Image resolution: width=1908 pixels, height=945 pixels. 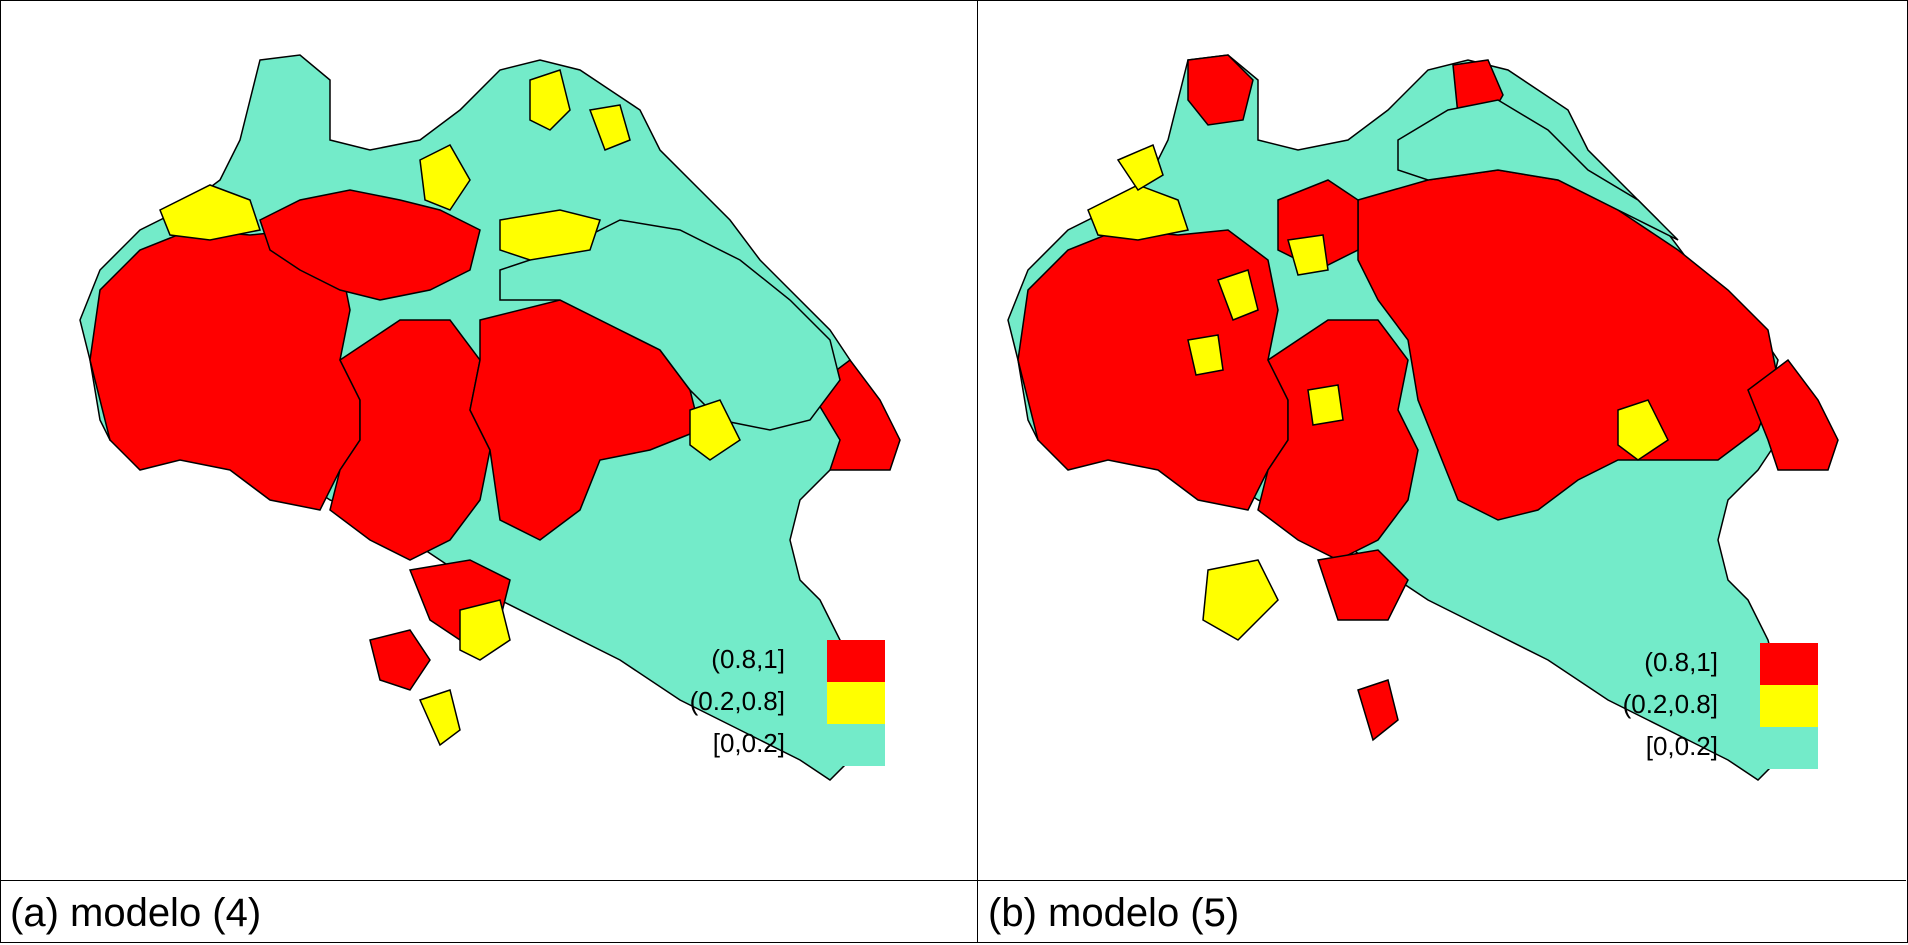 I want to click on region-far-east-red, so click(x=1793, y=414).